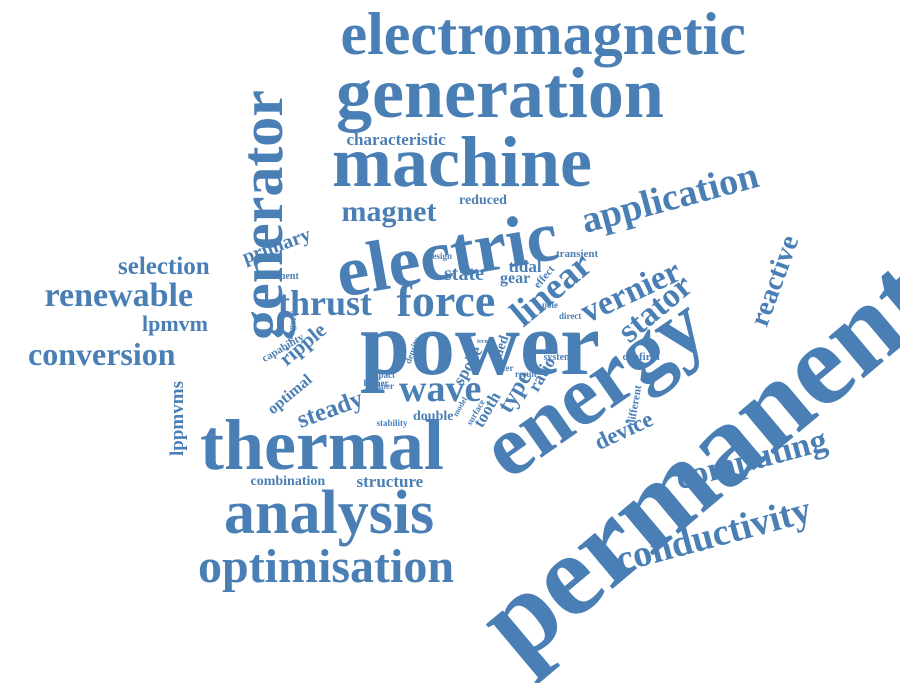 The width and height of the screenshot is (900, 683). I want to click on word-offer: offer, so click(504, 367).